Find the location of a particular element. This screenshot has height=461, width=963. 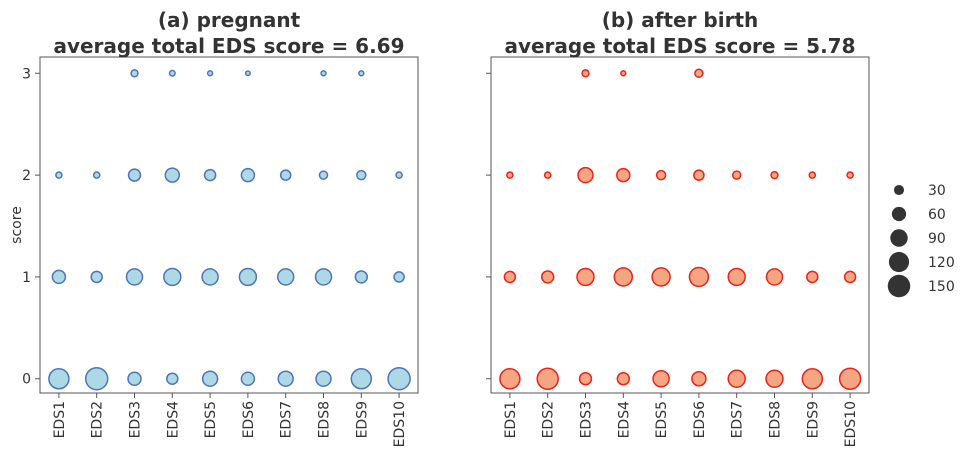

legend-label: 30 is located at coordinates (937, 191).